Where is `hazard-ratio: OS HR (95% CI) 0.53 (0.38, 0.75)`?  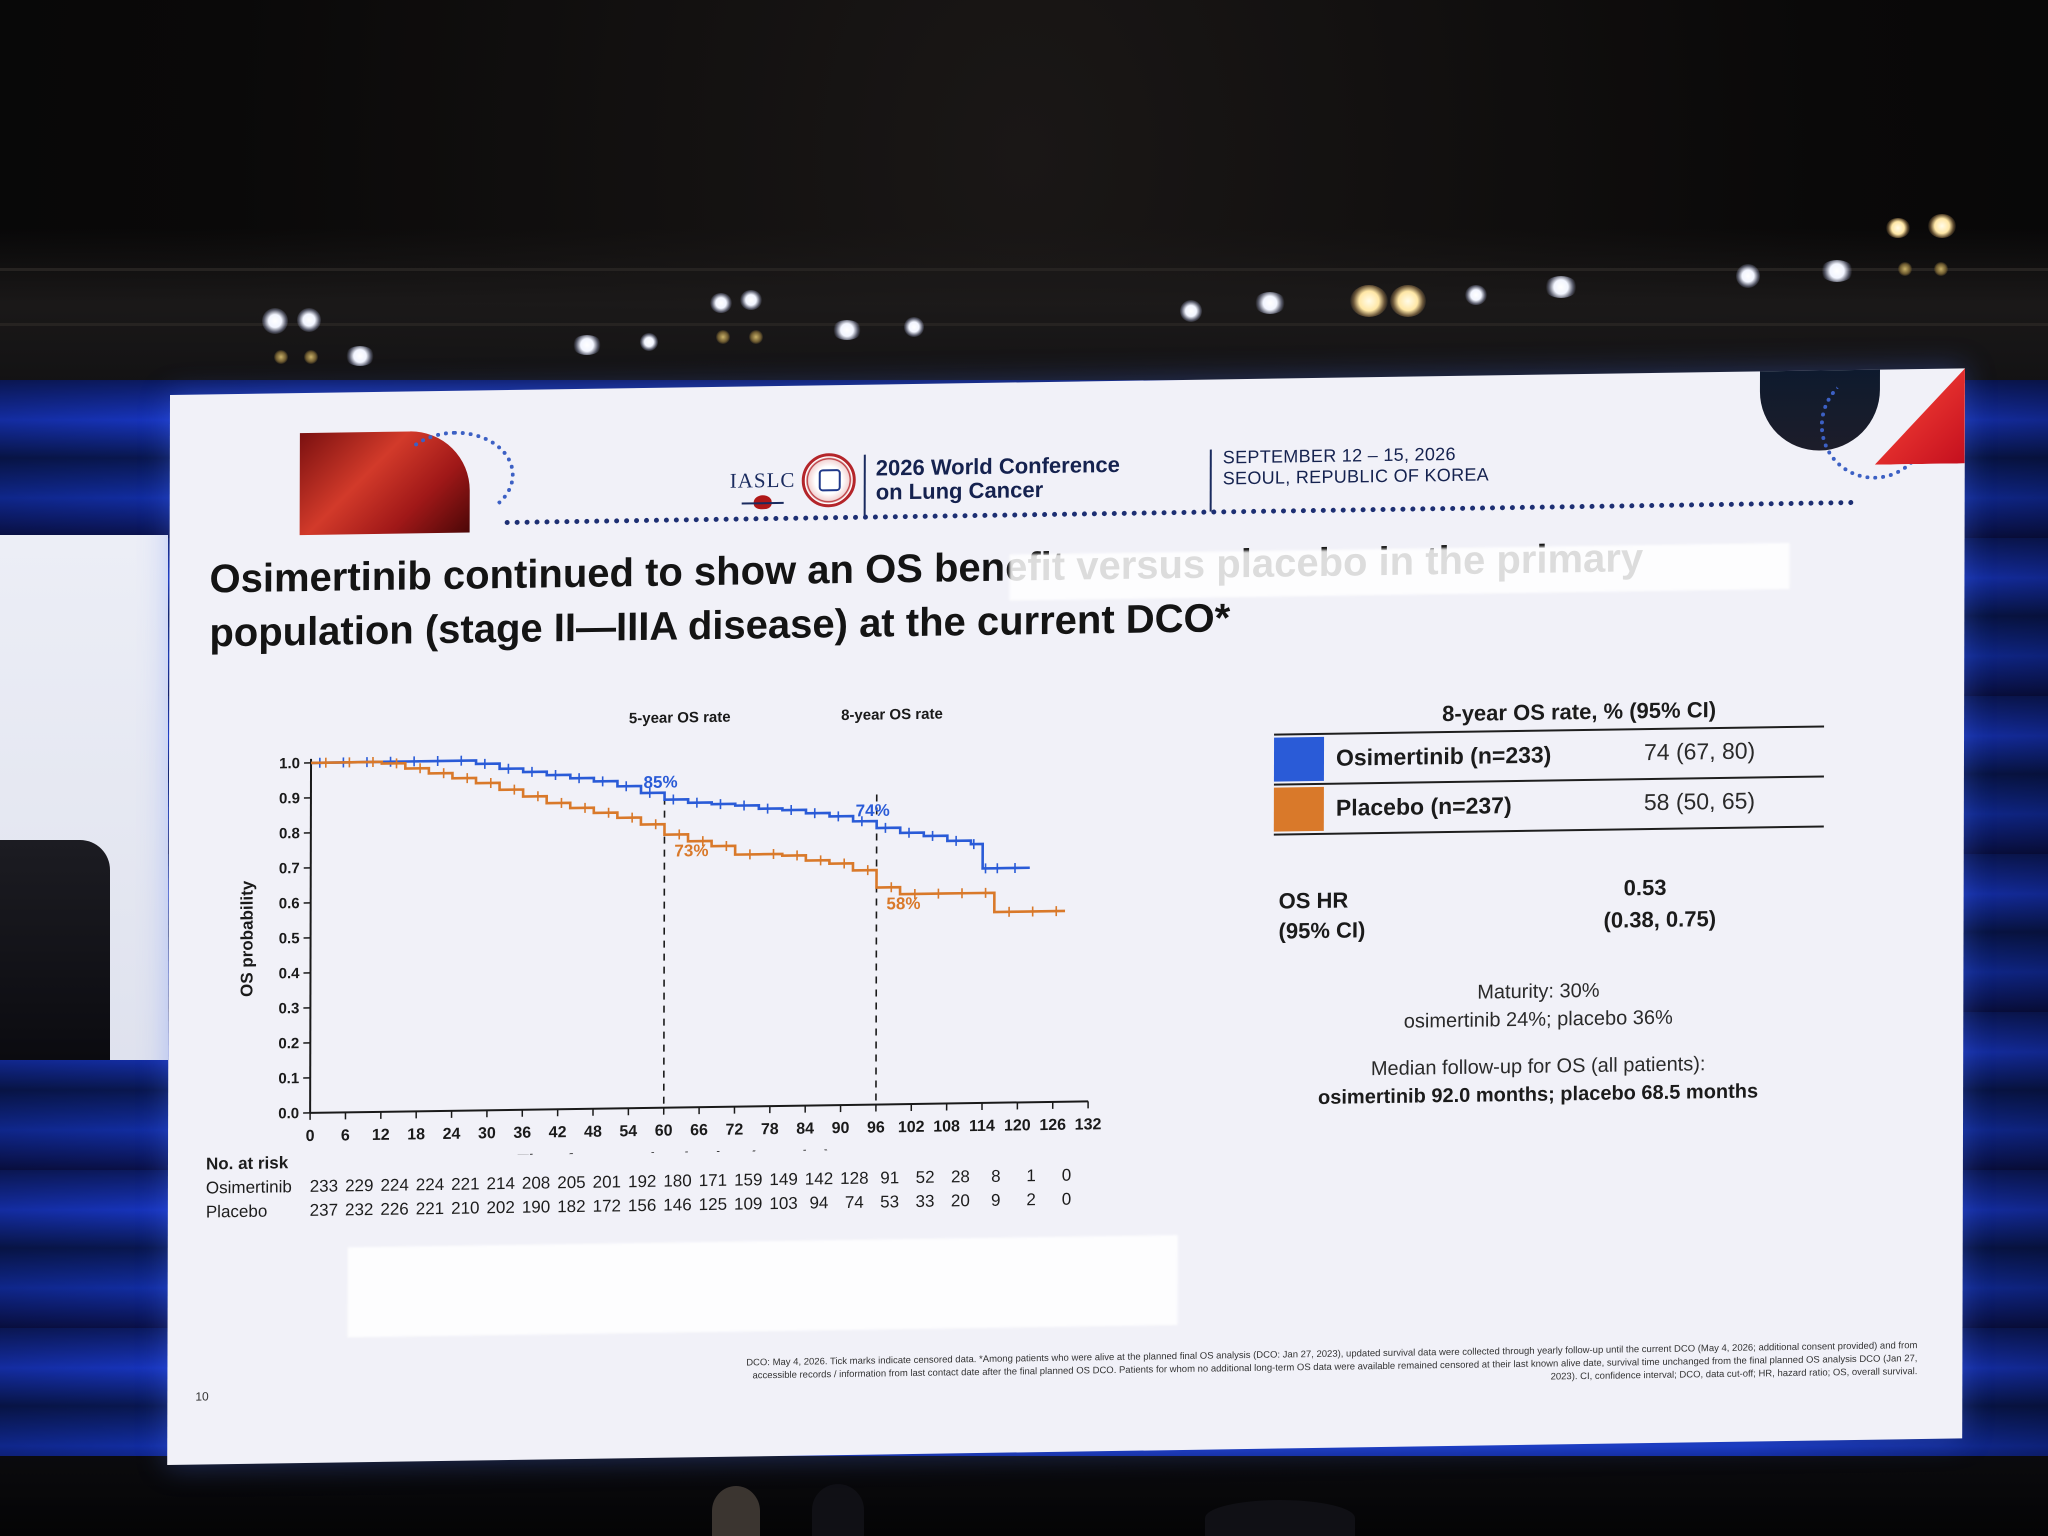
hazard-ratio: OS HR (95% CI) 0.53 (0.38, 0.75) is located at coordinates (1539, 909).